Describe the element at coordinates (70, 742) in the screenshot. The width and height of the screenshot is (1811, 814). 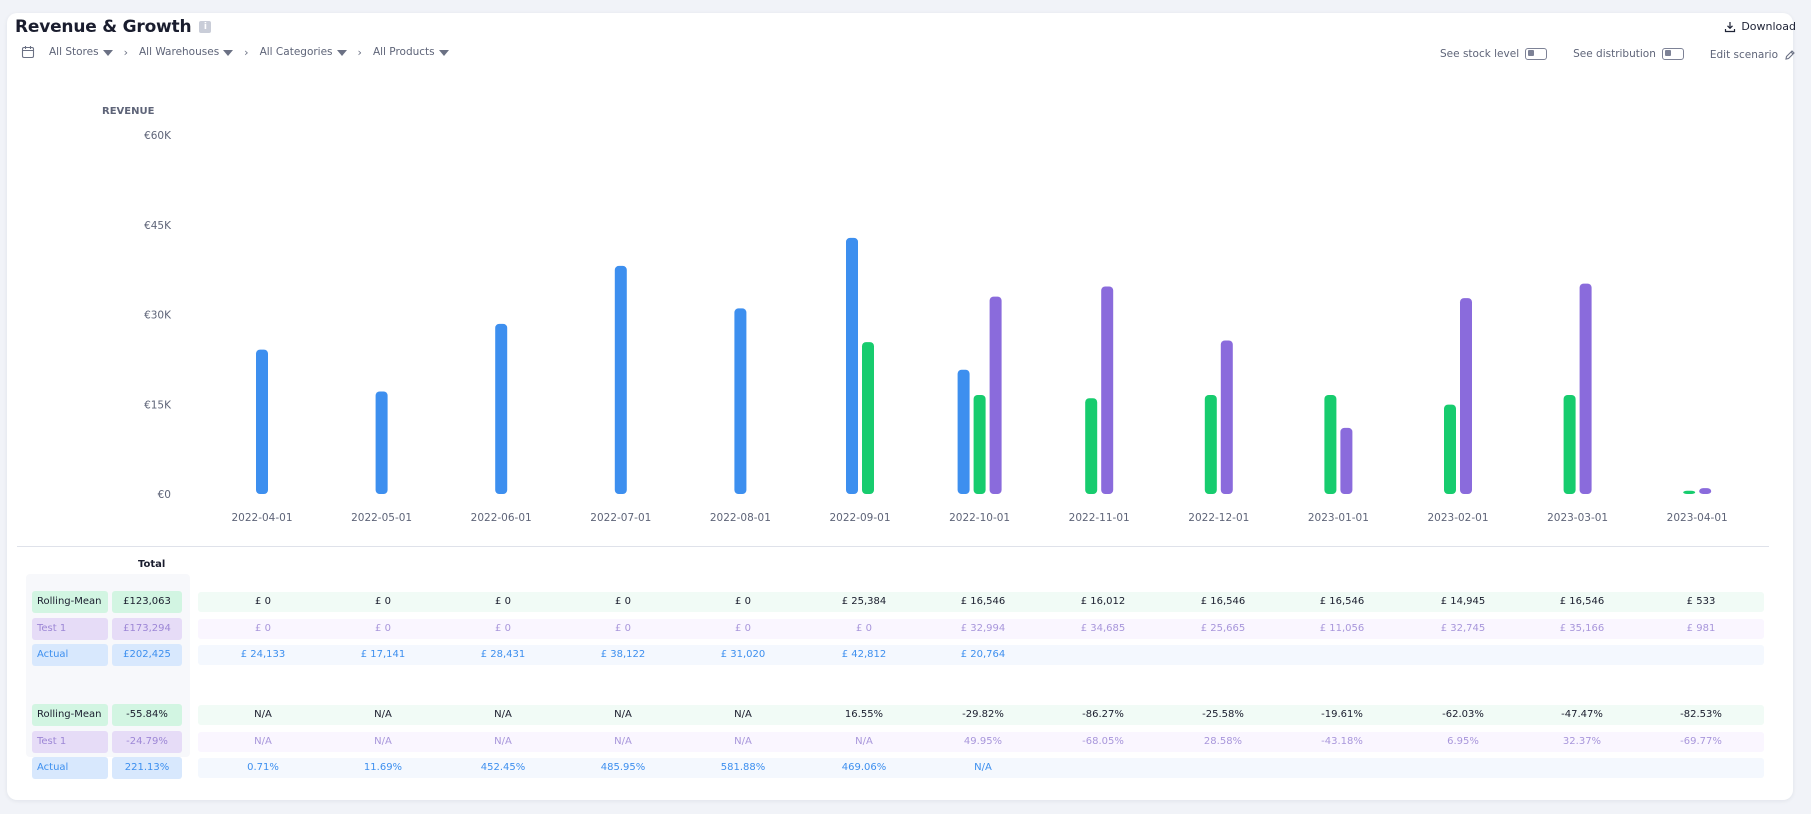
I see `growth-row-label: Test 1` at that location.